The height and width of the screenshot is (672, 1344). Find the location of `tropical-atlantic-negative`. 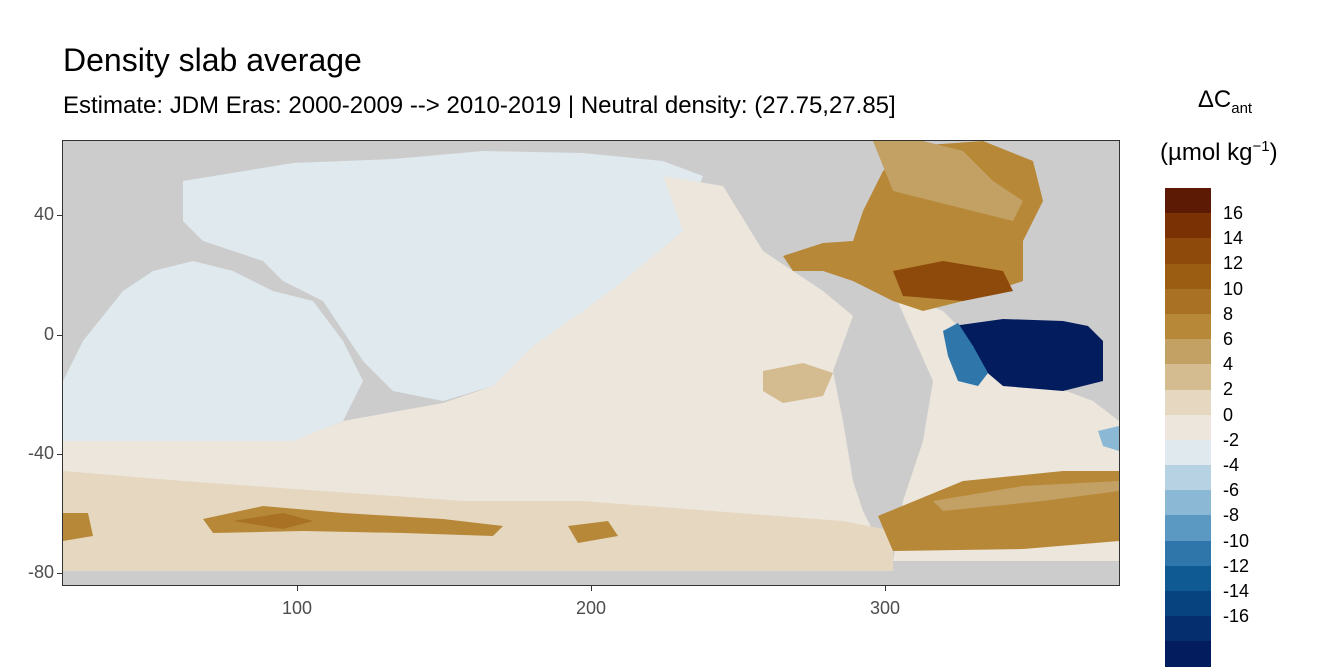

tropical-atlantic-negative is located at coordinates (1028, 355).